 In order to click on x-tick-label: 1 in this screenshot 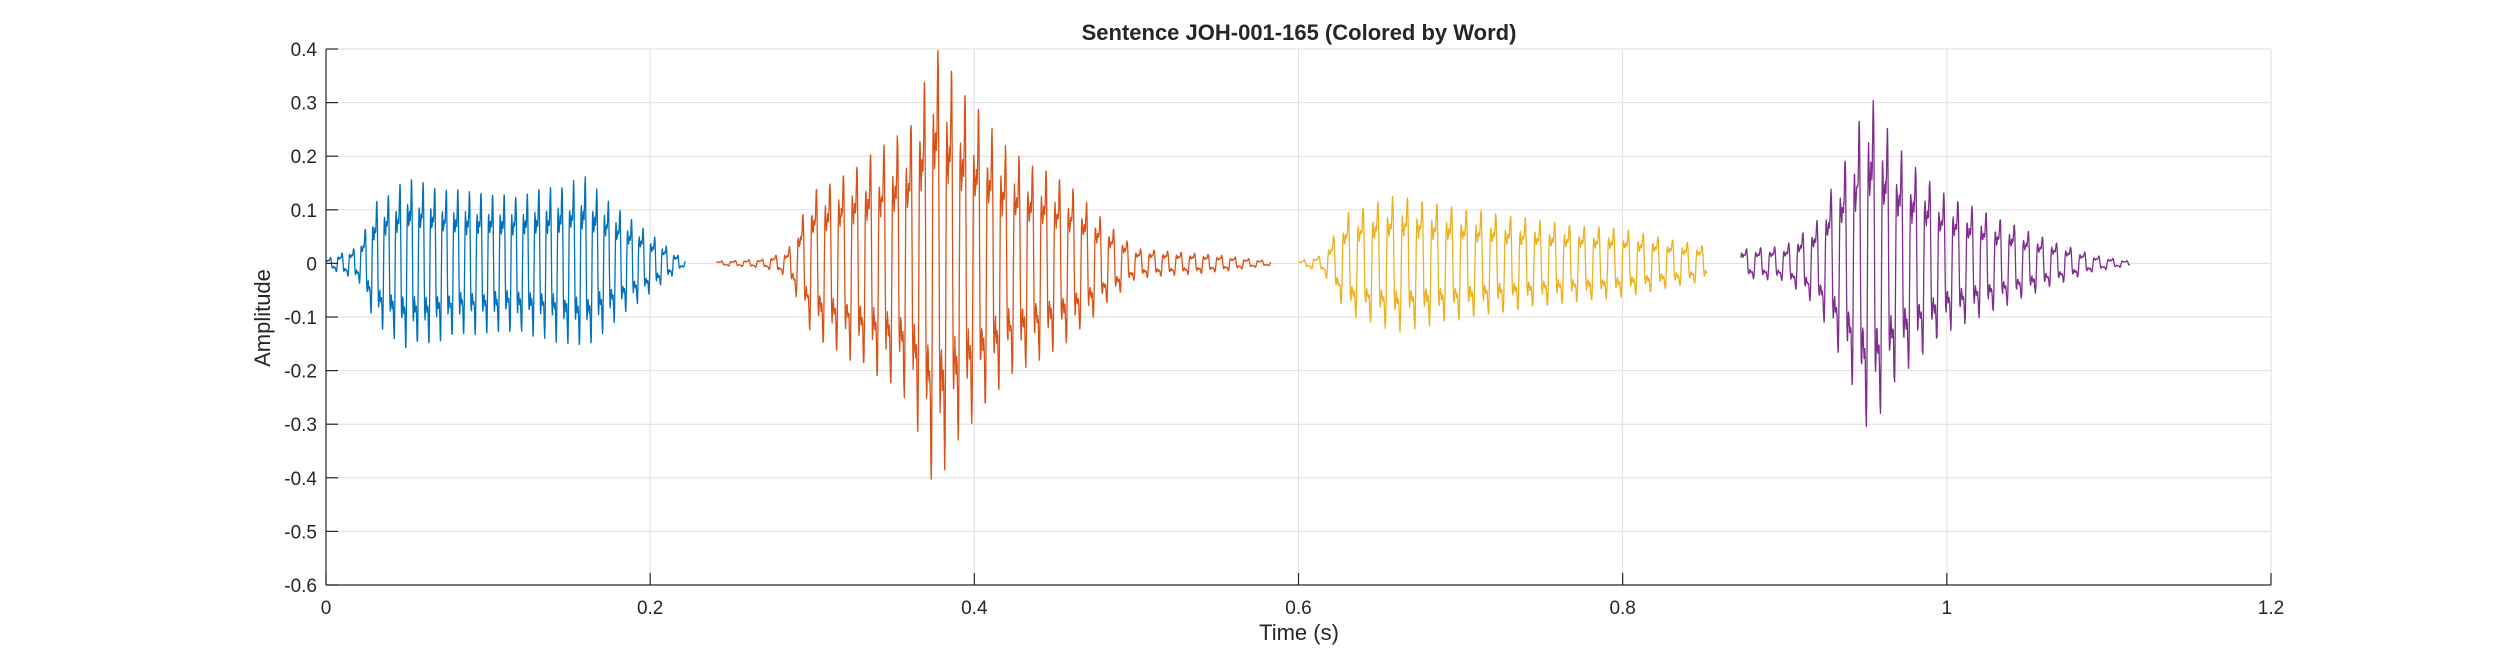, I will do `click(1947, 608)`.